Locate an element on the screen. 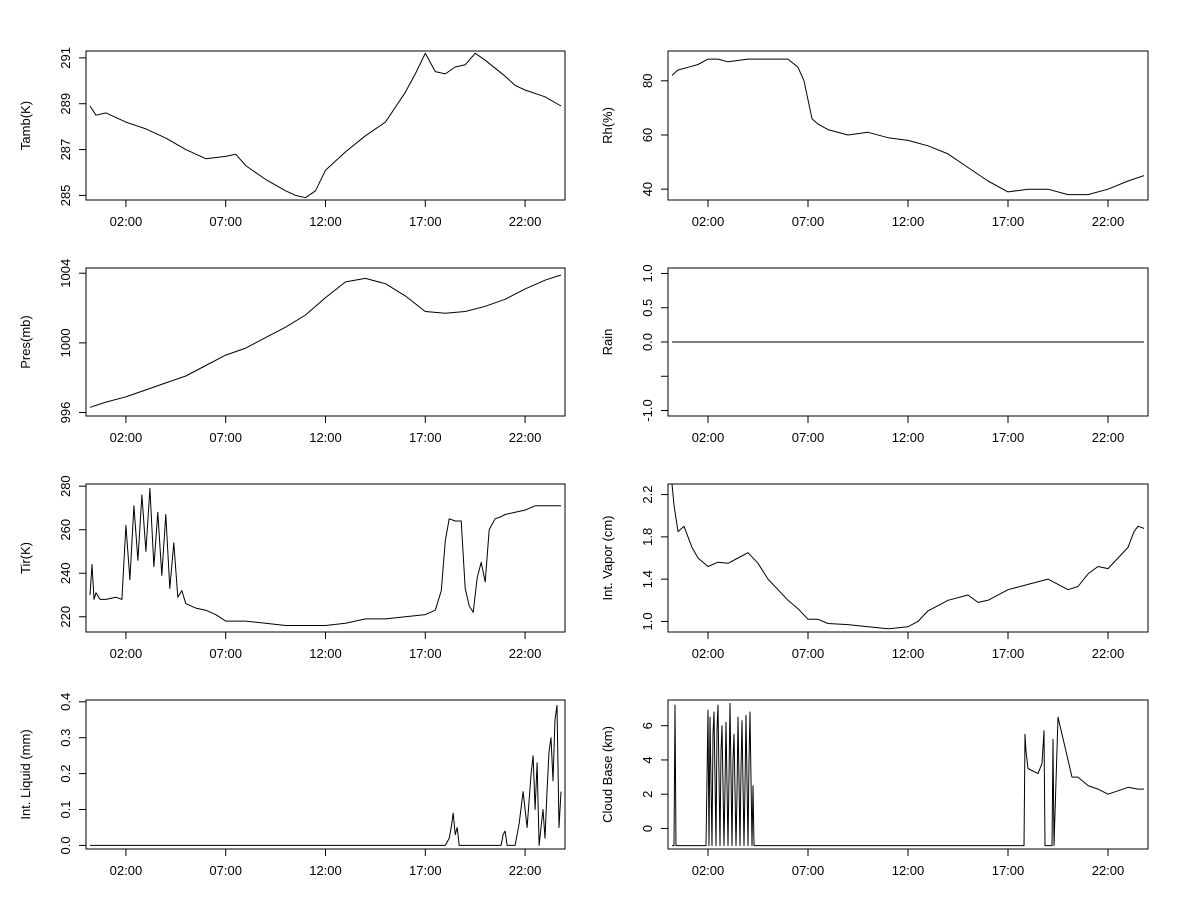  y-axis-label: Pres(mb) is located at coordinates (25, 341).